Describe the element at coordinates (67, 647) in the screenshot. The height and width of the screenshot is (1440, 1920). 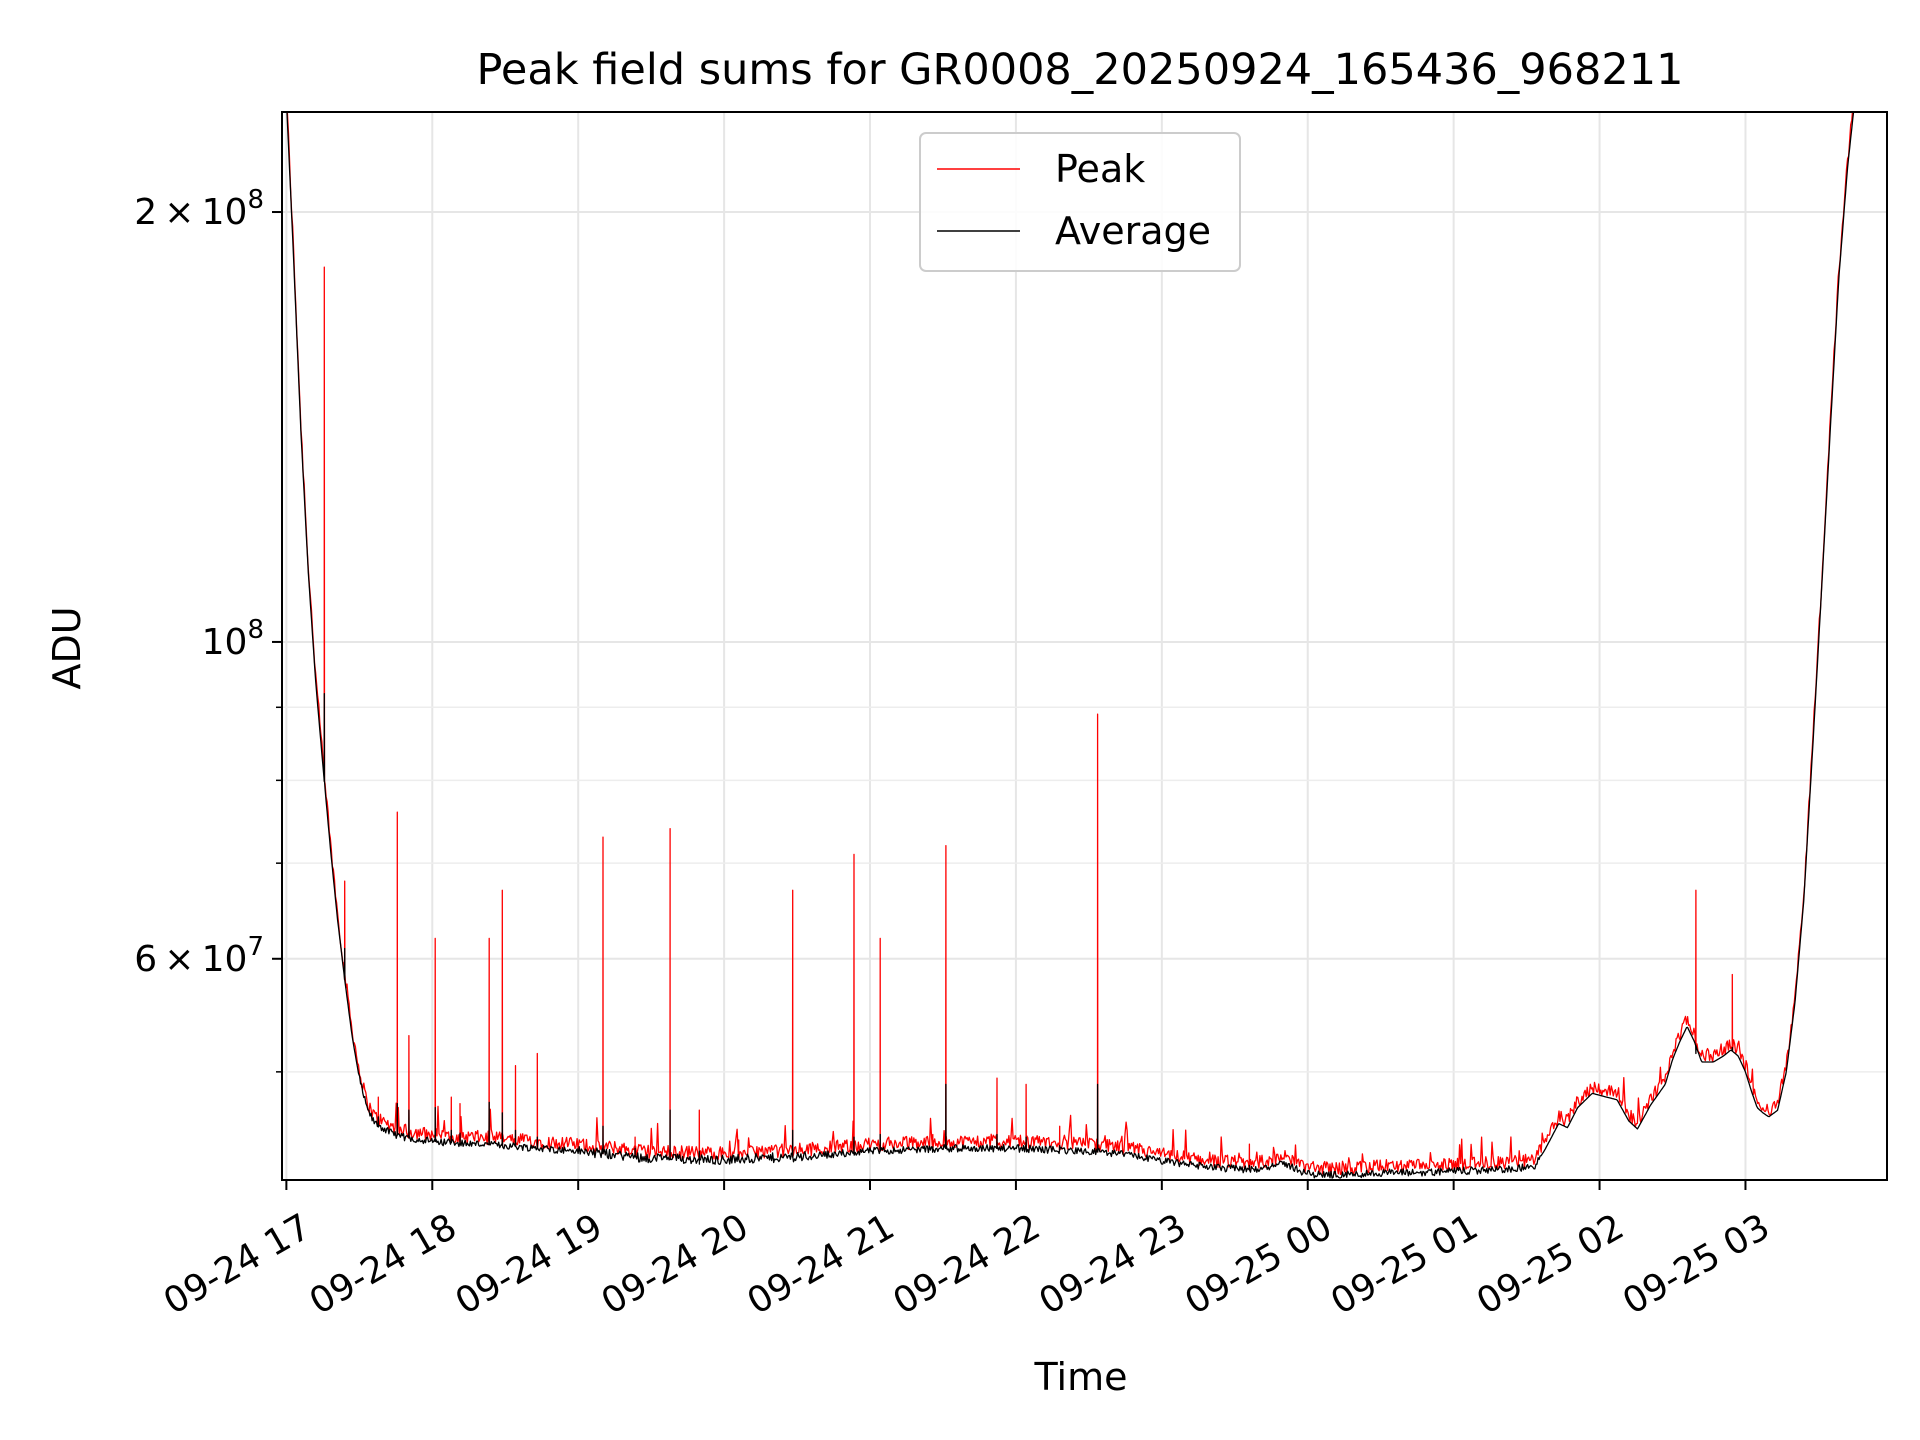
I see `y-axis-label: ADU` at that location.